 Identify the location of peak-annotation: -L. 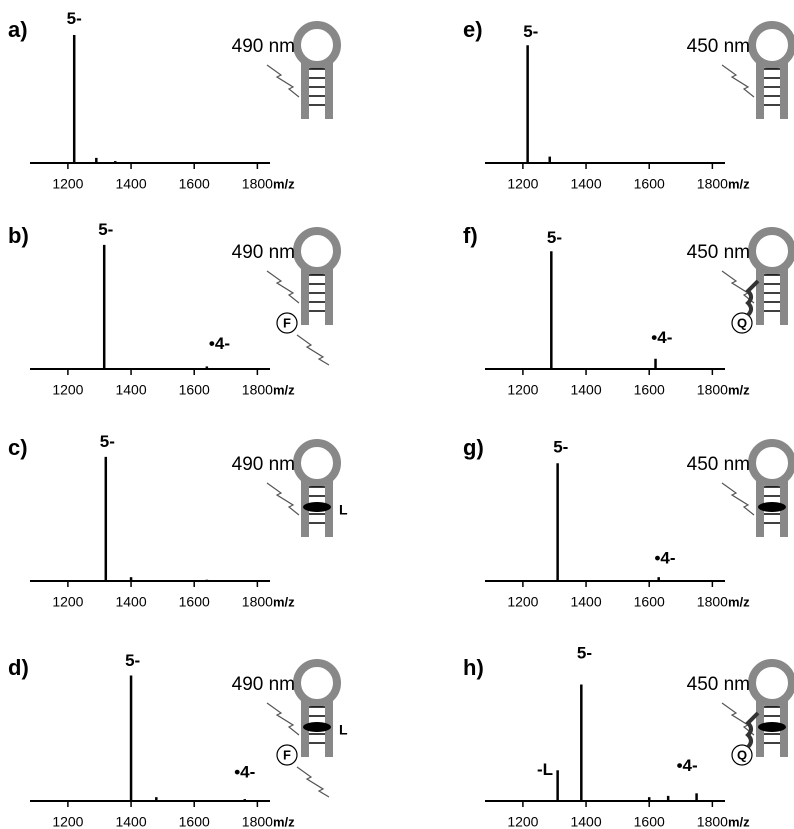
(545, 769).